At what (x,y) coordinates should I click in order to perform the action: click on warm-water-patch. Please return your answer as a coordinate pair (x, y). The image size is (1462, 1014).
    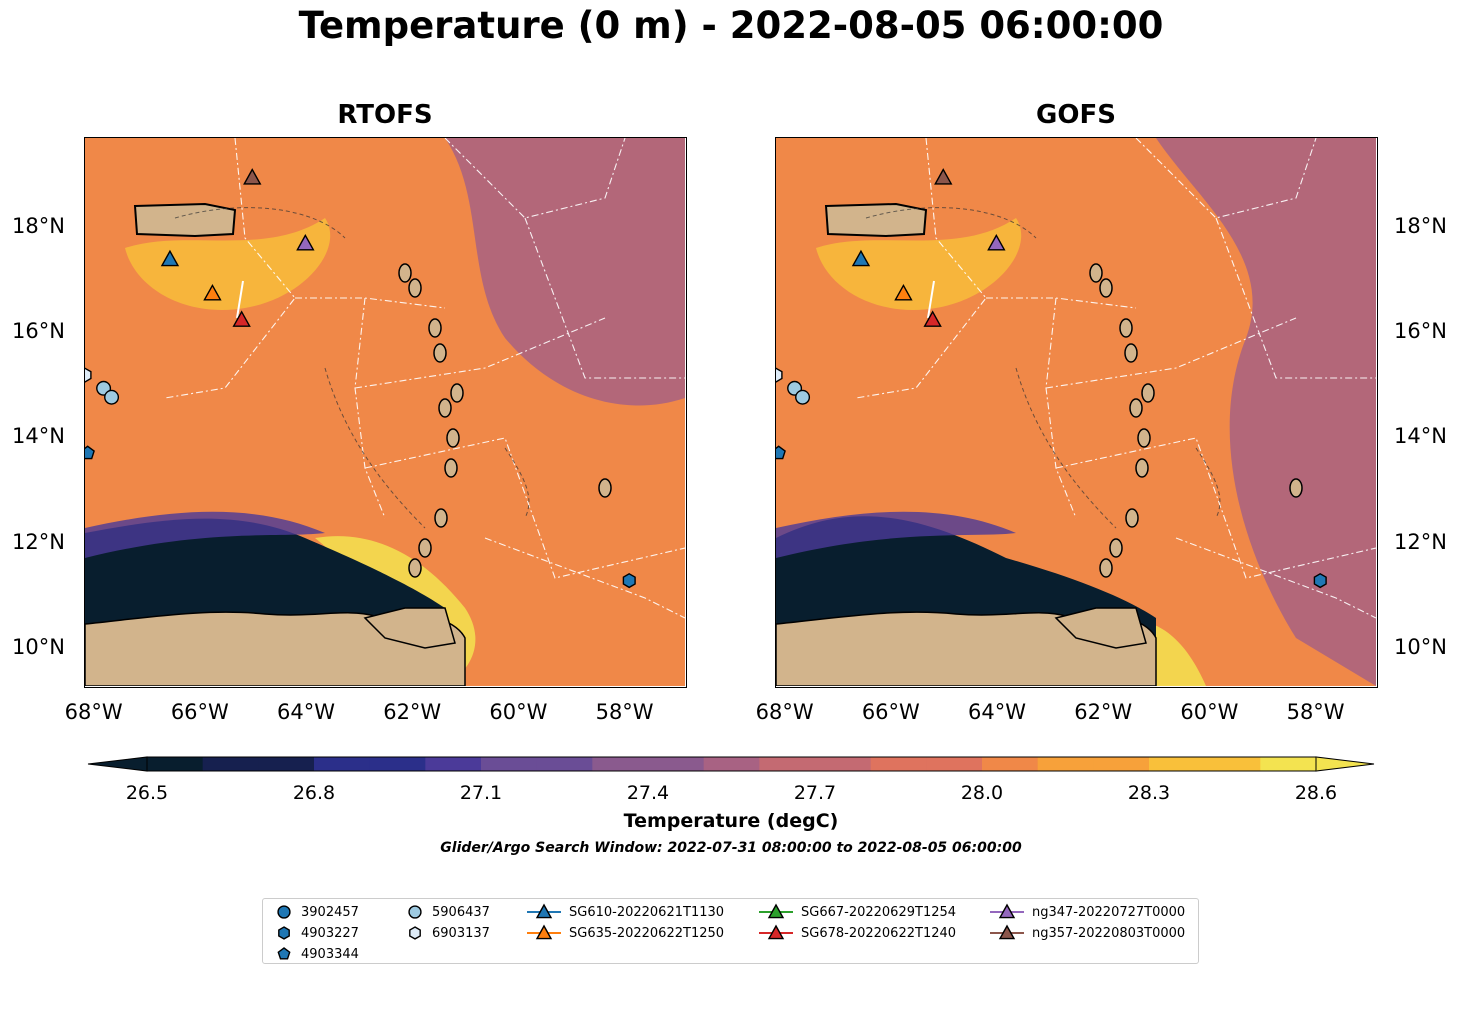
    Looking at the image, I should click on (228, 264).